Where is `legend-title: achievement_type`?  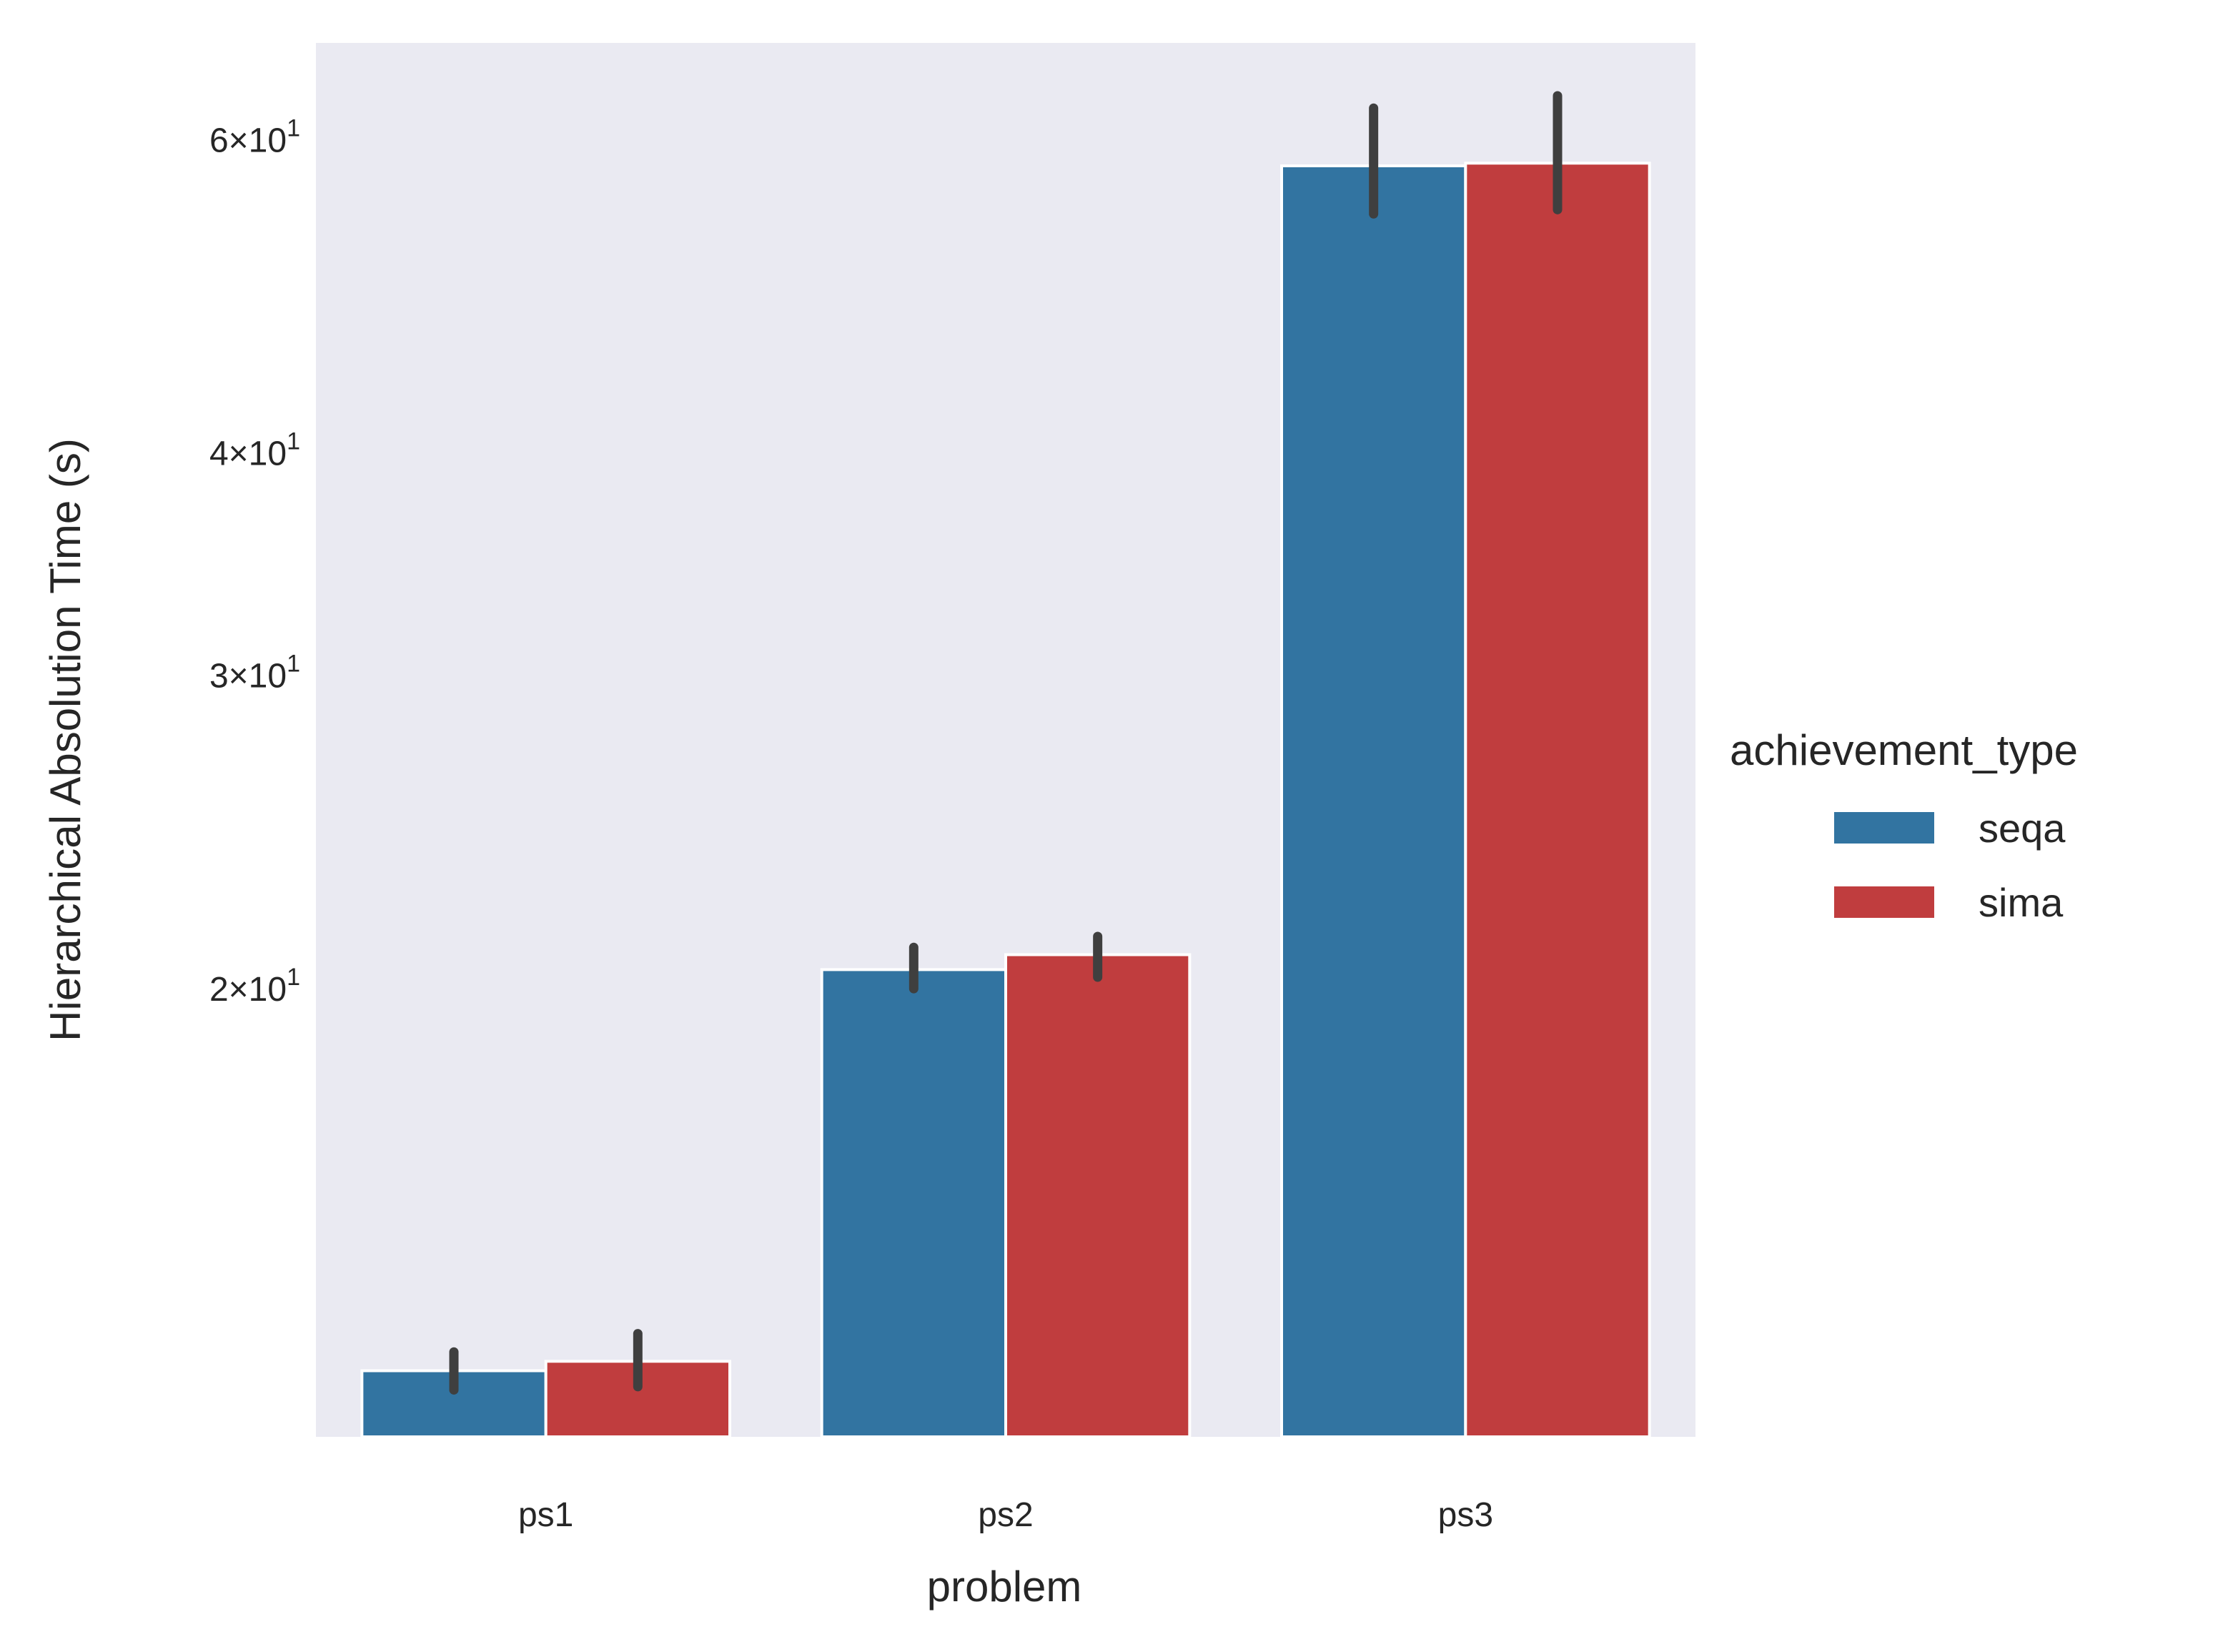 legend-title: achievement_type is located at coordinates (1904, 750).